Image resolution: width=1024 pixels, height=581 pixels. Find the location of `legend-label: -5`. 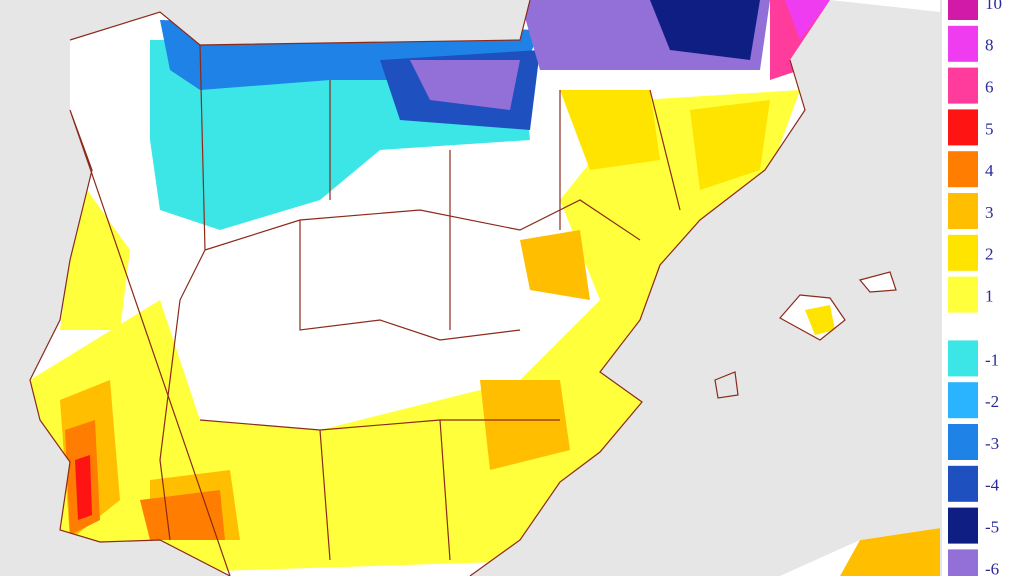

legend-label: -5 is located at coordinates (992, 527).